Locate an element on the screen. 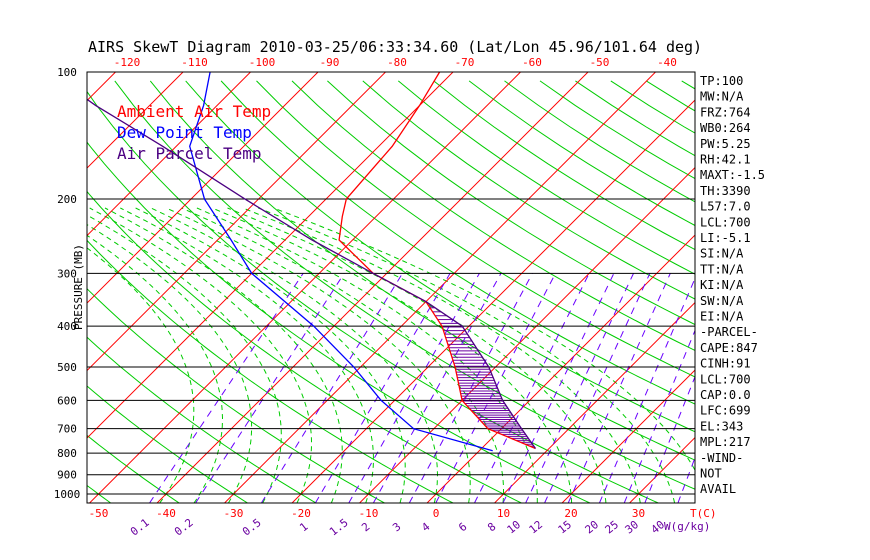  bottom-temp-tick-label: 0 is located at coordinates (436, 513).